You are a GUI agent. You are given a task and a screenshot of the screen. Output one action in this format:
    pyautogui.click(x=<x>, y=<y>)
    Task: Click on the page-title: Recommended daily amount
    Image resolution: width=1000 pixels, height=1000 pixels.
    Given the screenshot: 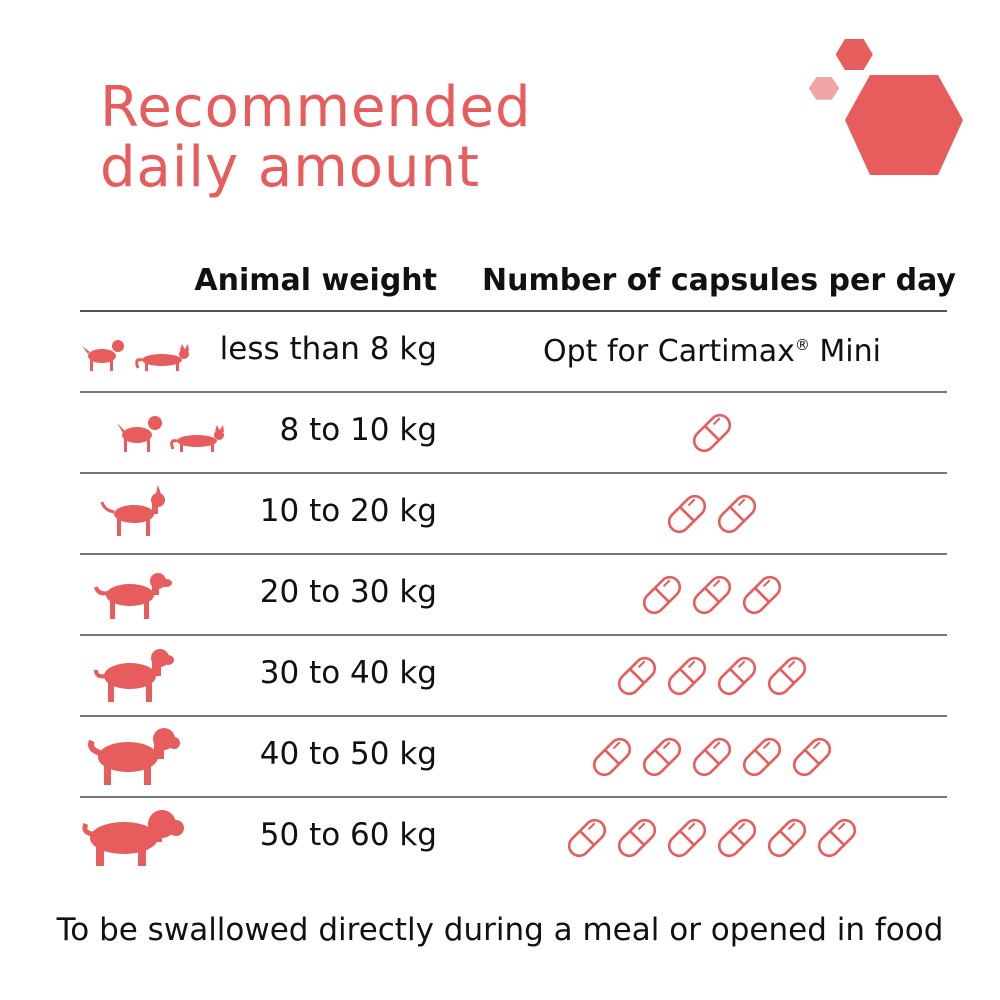 What is the action you would take?
    pyautogui.click(x=316, y=138)
    